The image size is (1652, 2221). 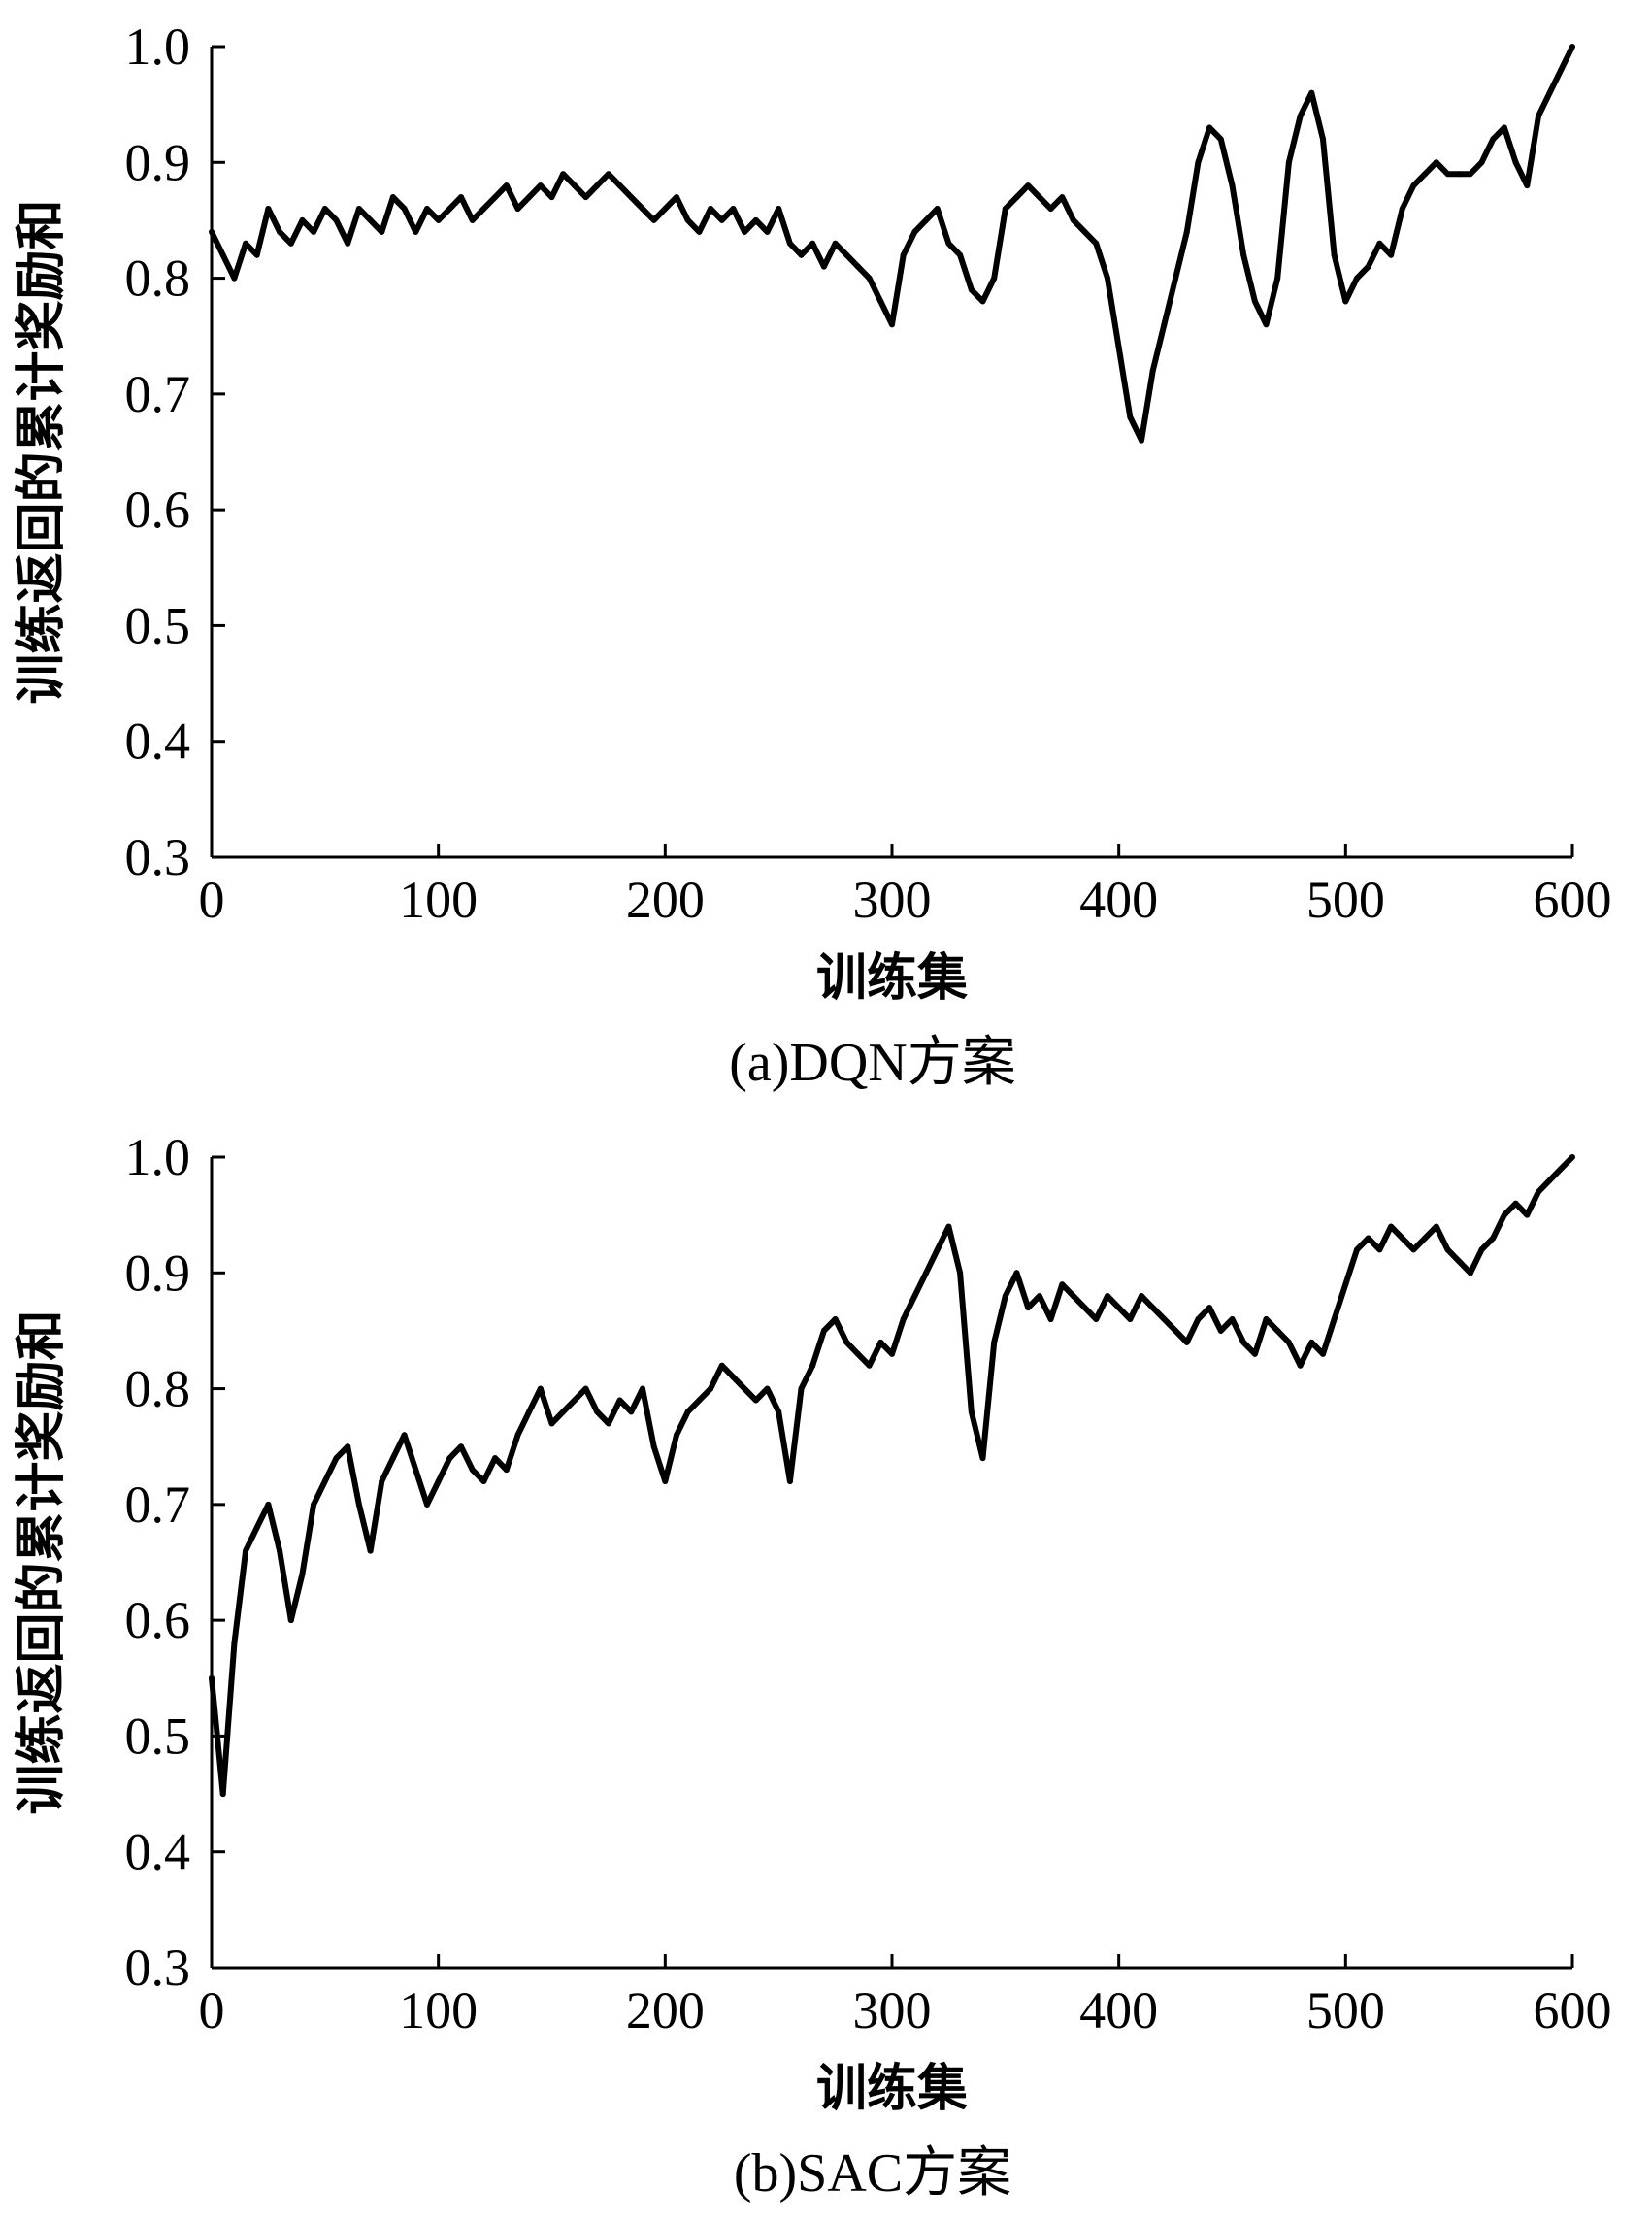 I want to click on x-tick-label: 500, so click(x=1346, y=900).